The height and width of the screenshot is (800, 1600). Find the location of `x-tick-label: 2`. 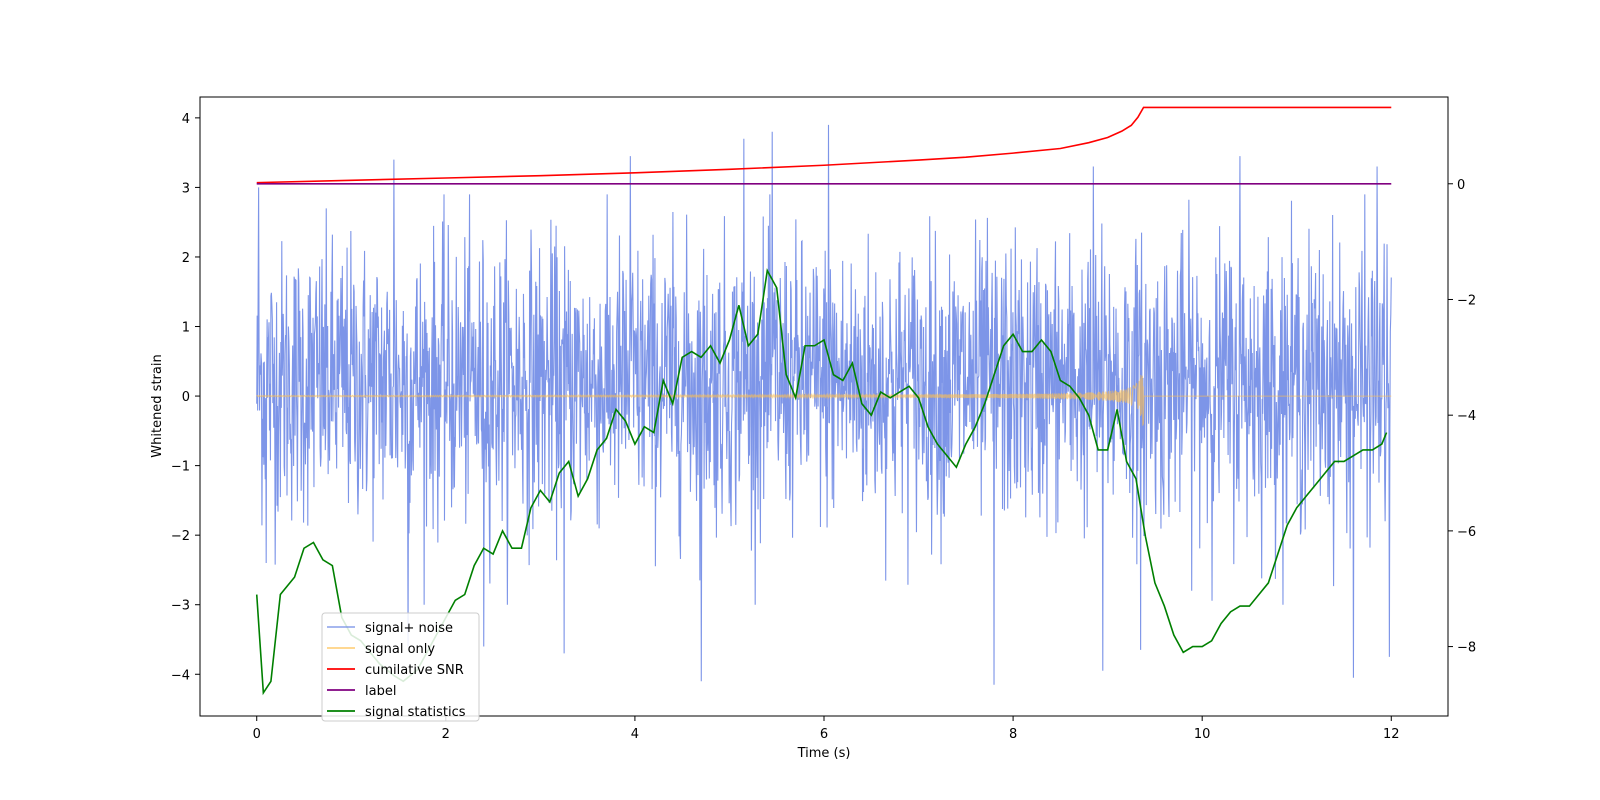

x-tick-label: 2 is located at coordinates (446, 734).